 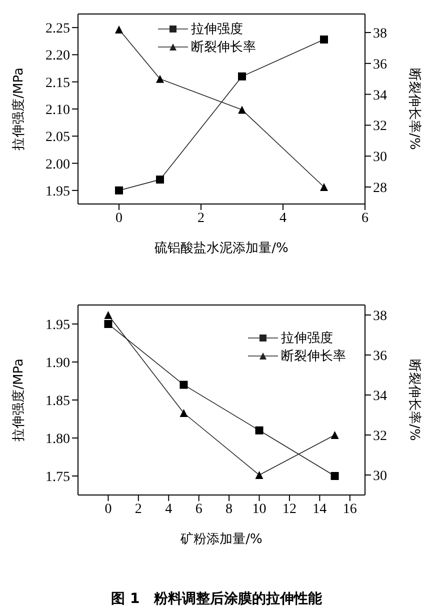 What do you see at coordinates (58, 439) in the screenshot?
I see `y-tick-label: 1.80` at bounding box center [58, 439].